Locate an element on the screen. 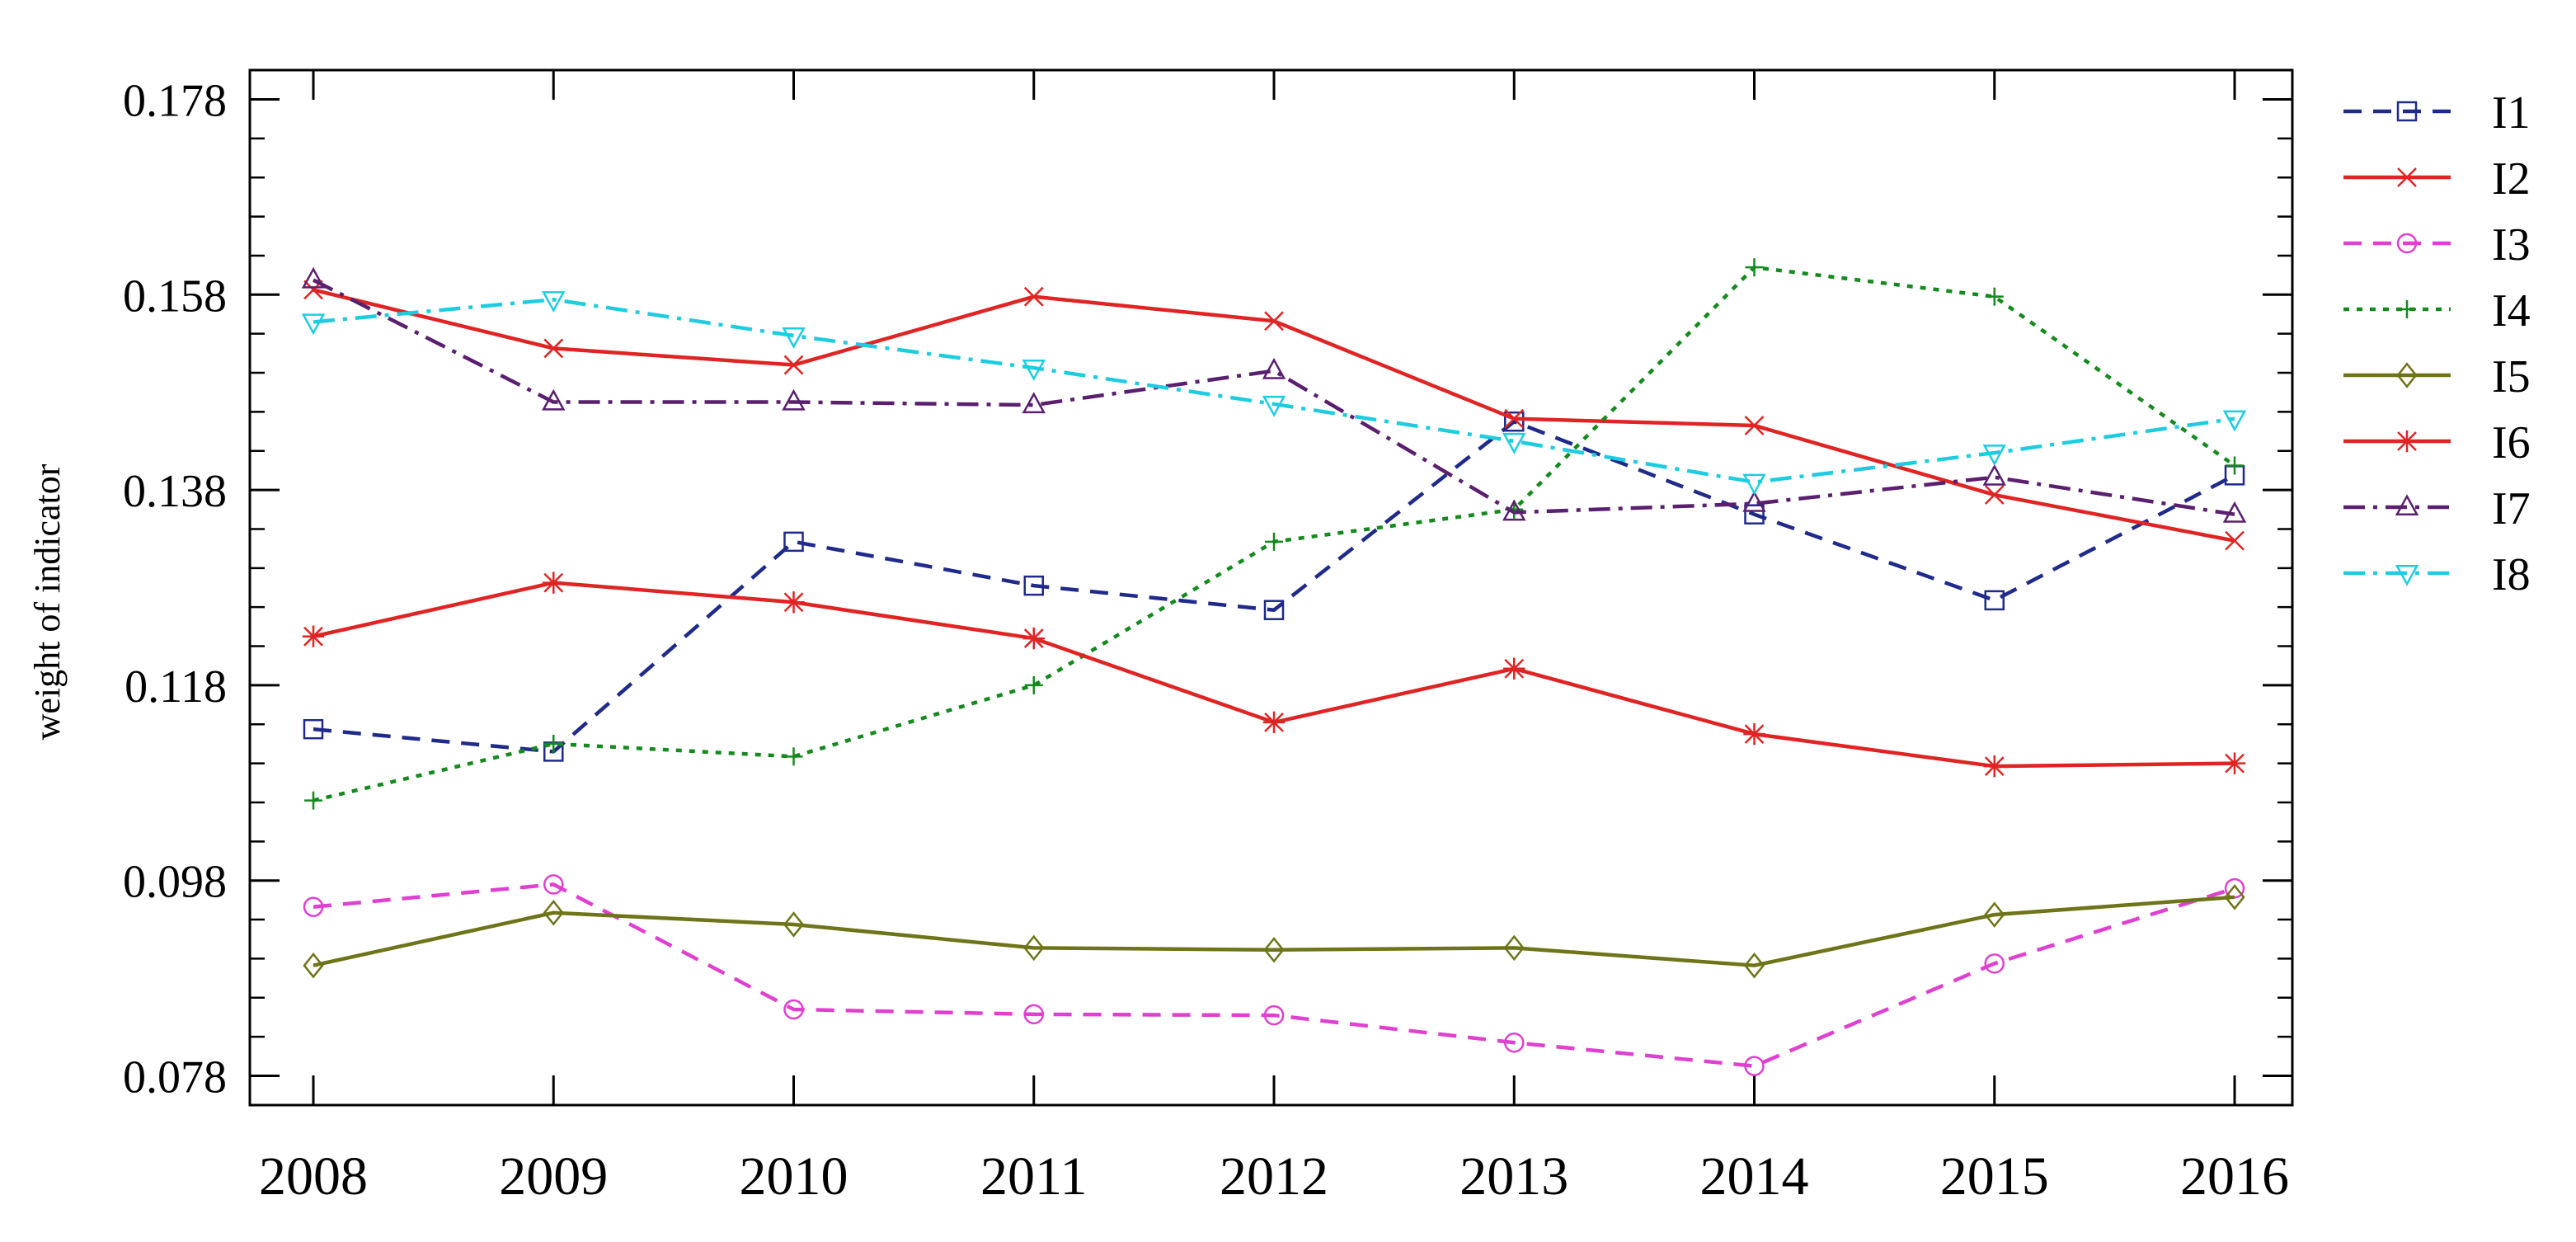 Image resolution: width=2576 pixels, height=1242 pixels. legend-entry-I3: I3 is located at coordinates (2437, 245).